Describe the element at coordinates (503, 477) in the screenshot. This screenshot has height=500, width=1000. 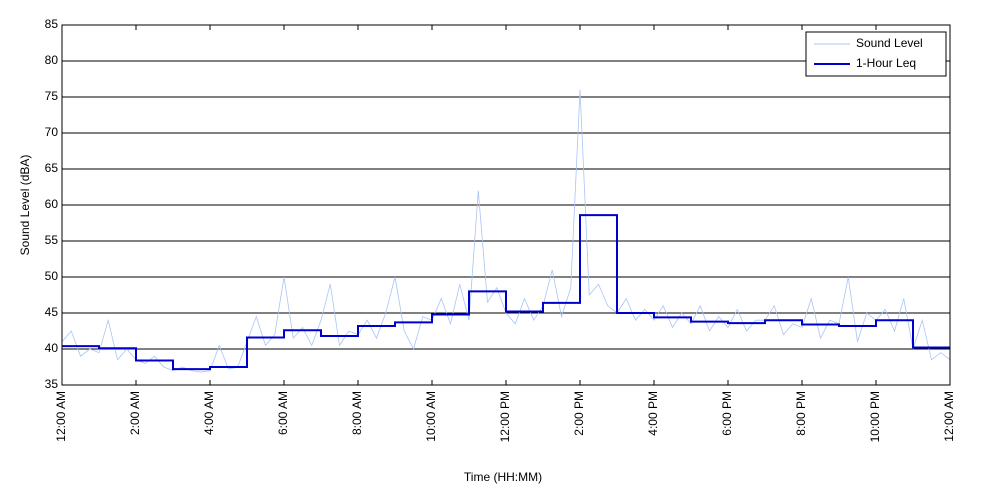
I see `x-axis-label: Time (HH:MM)` at that location.